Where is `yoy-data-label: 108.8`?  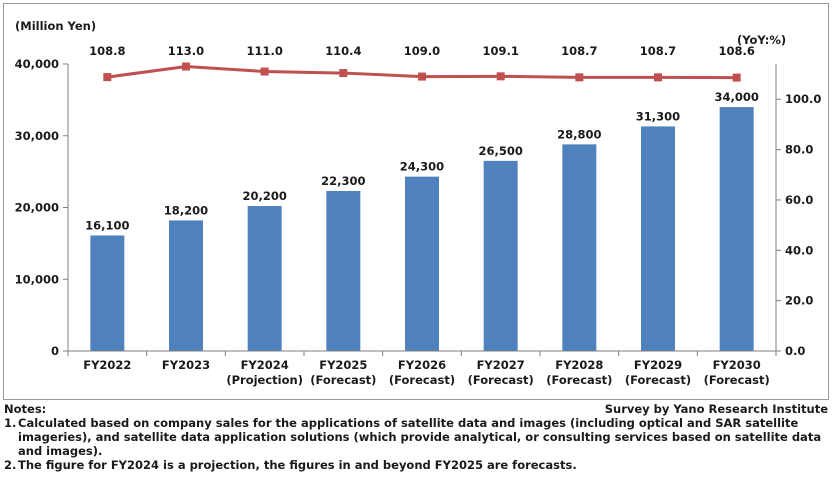
yoy-data-label: 108.8 is located at coordinates (107, 51).